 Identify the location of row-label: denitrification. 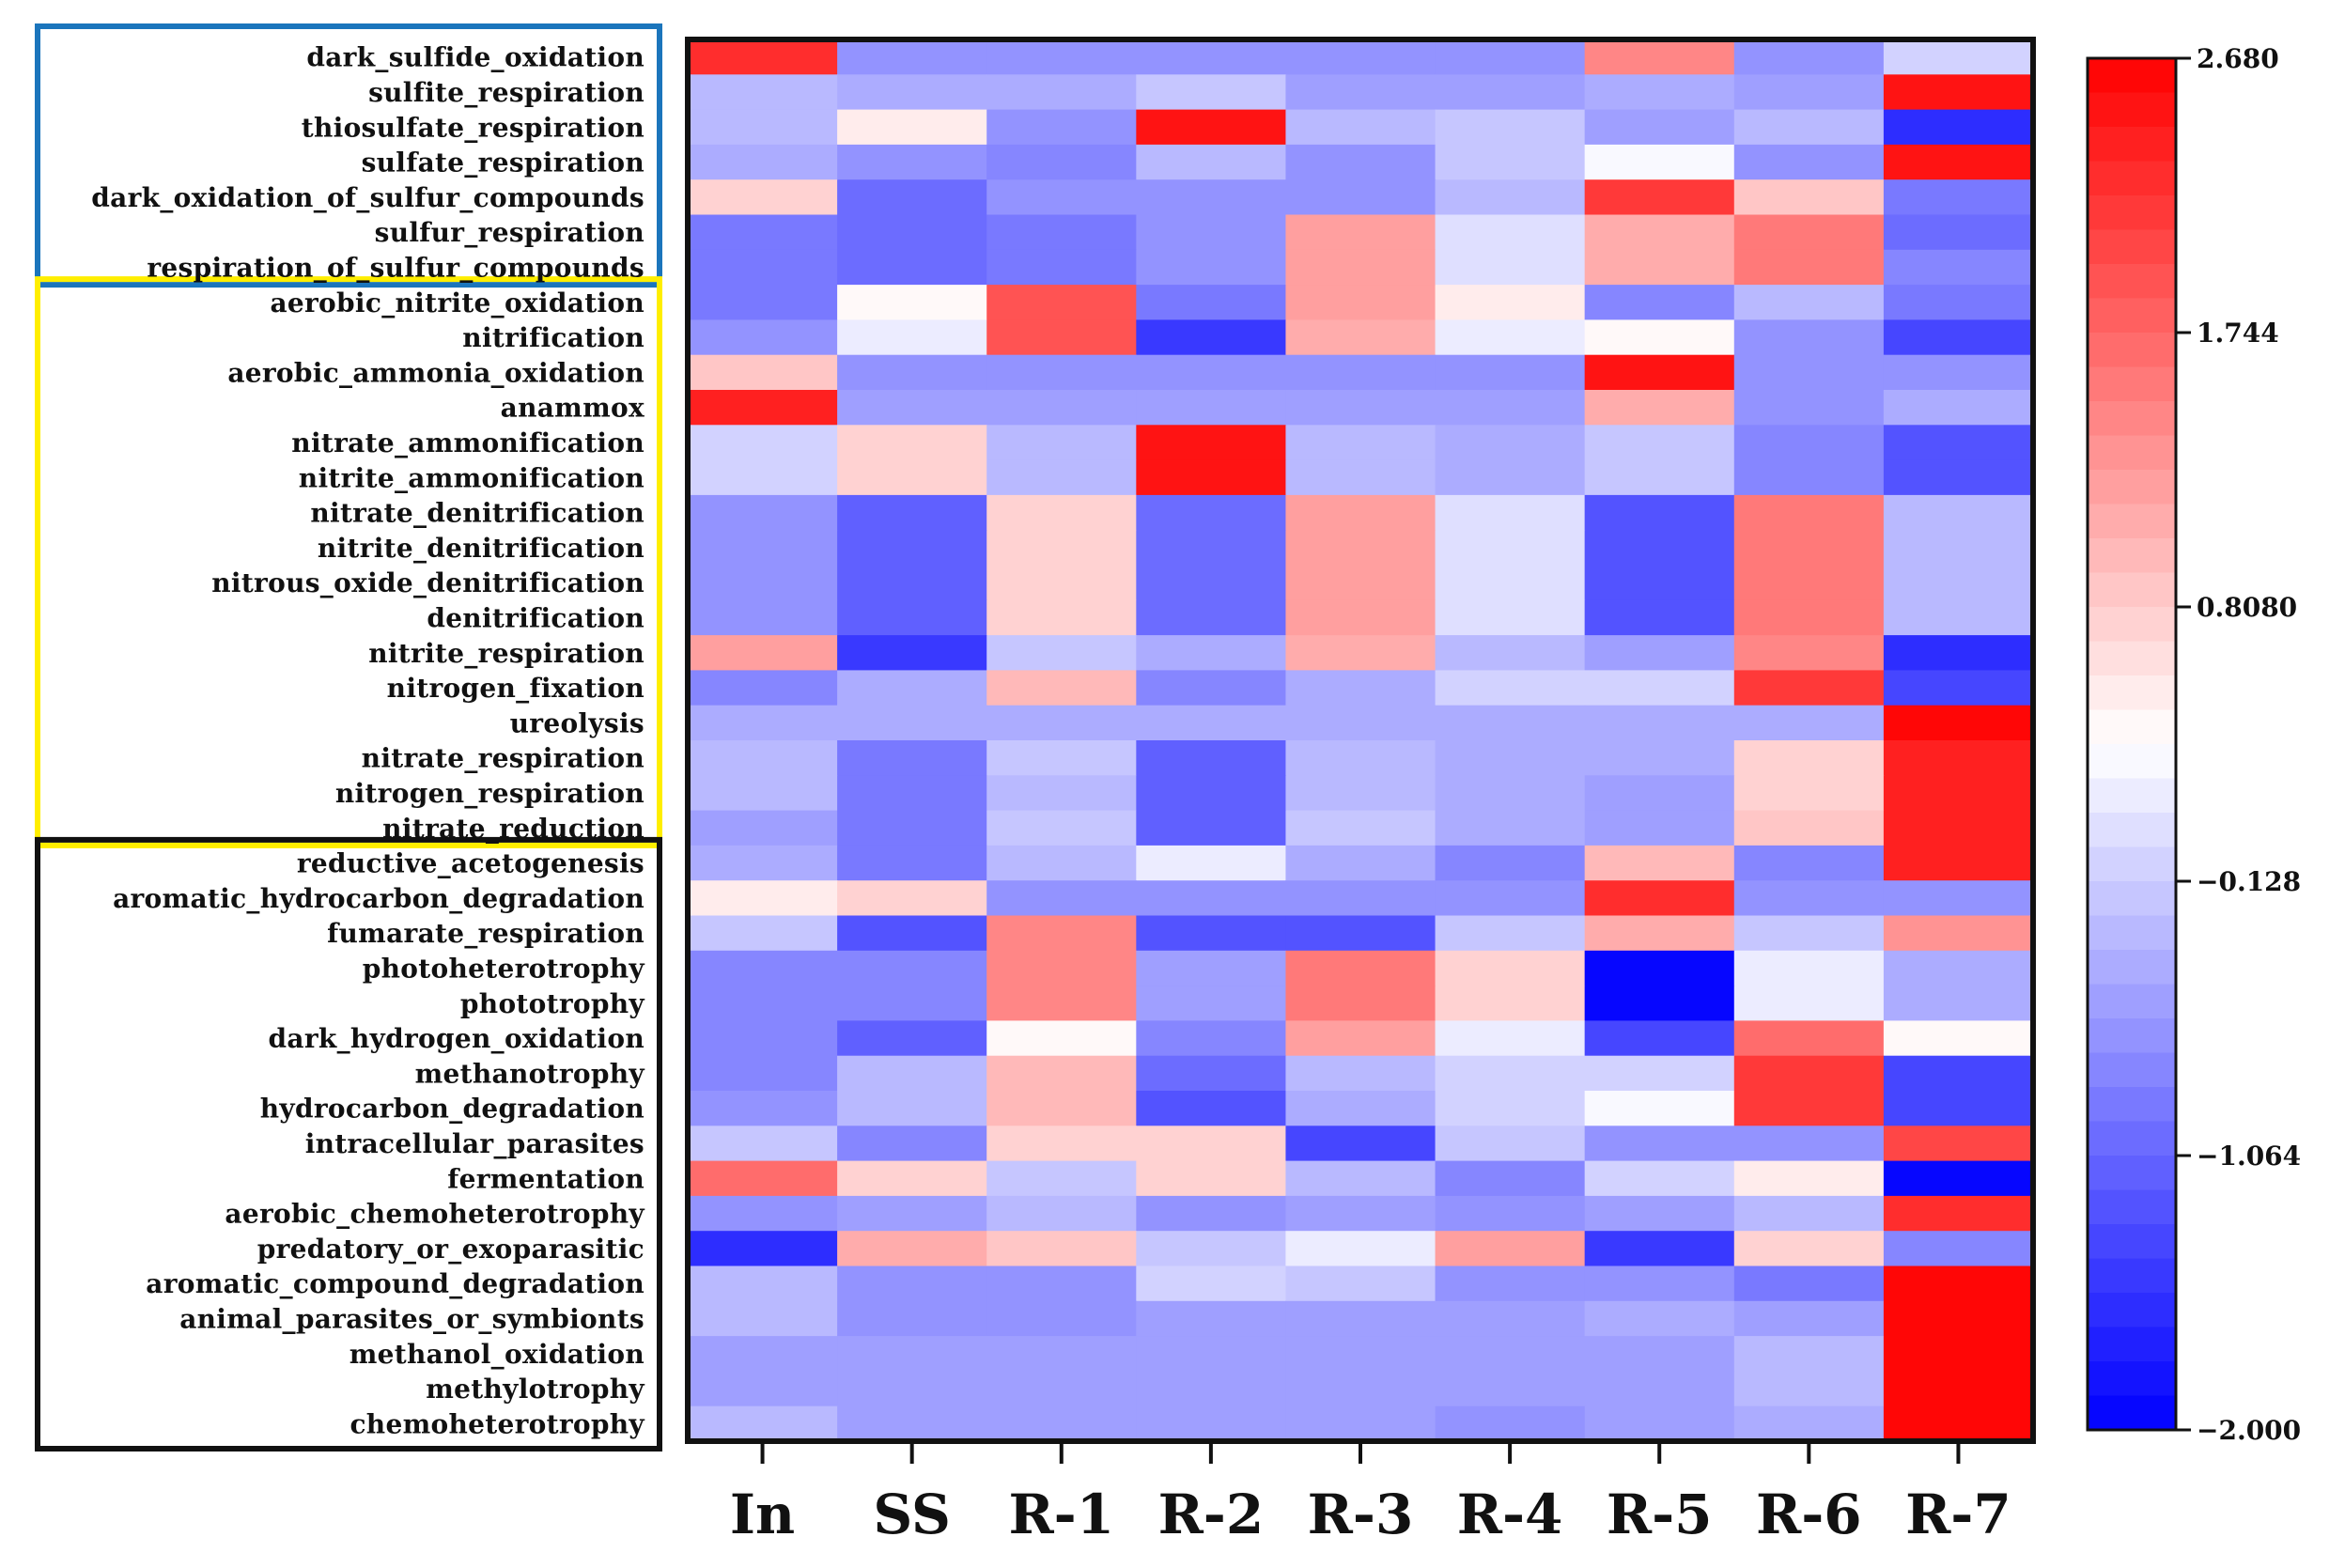
(535, 617).